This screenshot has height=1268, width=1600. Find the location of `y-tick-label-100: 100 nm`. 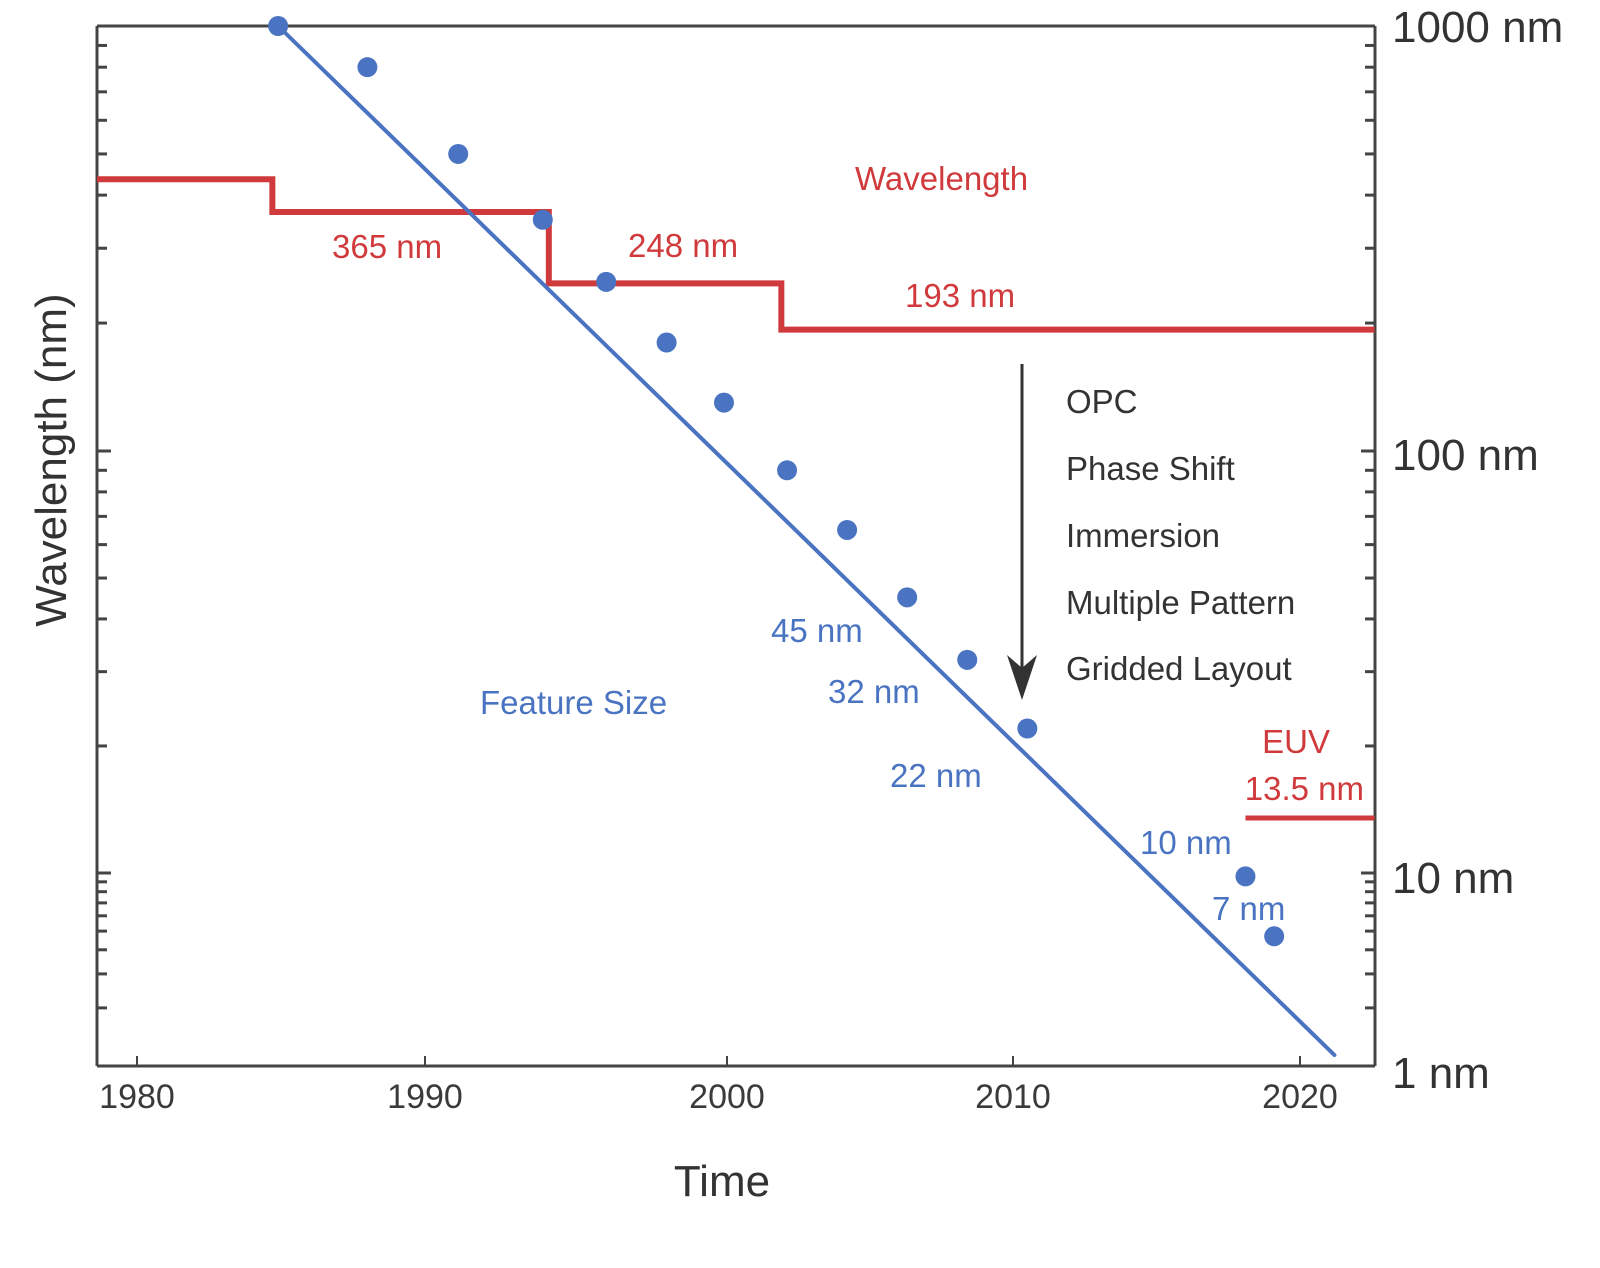

y-tick-label-100: 100 nm is located at coordinates (1465, 455).